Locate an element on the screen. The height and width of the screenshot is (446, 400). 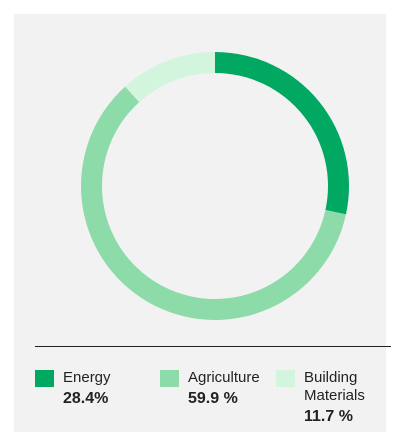
divider is located at coordinates (213, 346).